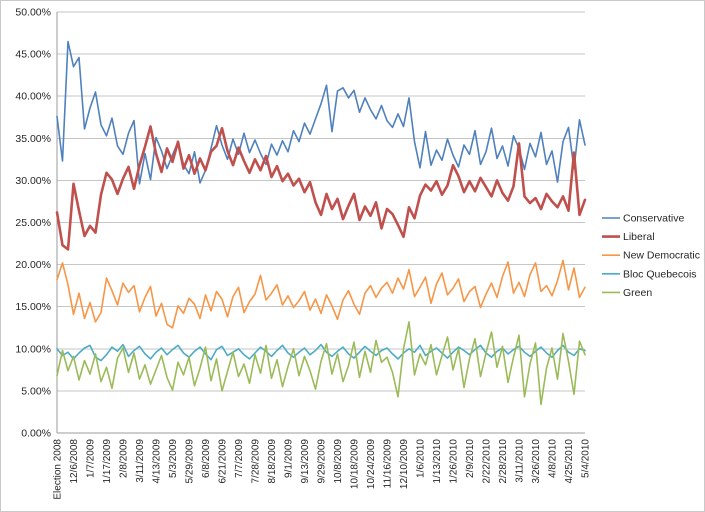 The width and height of the screenshot is (705, 512). What do you see at coordinates (157, 461) in the screenshot?
I see `x-axis-label: 4/13/2009` at bounding box center [157, 461].